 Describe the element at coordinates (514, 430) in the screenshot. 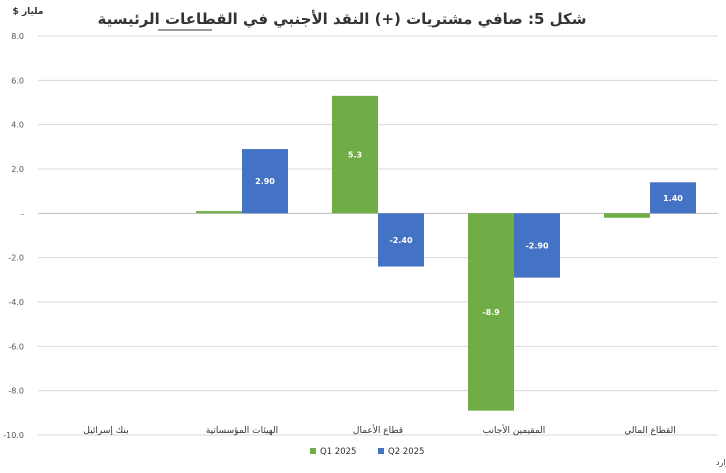

I see `category-label: المقيمين الأجانب` at that location.